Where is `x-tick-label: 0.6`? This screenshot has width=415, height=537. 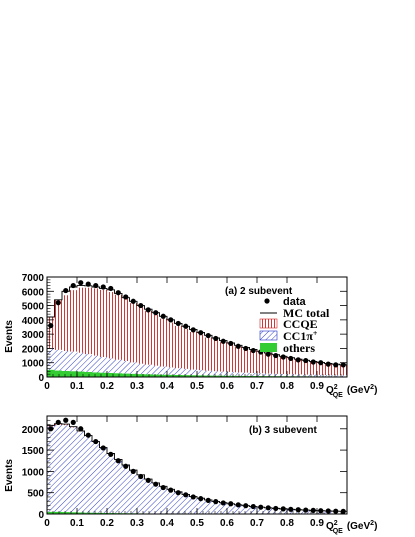 x-tick-label: 0.6 is located at coordinates (227, 523).